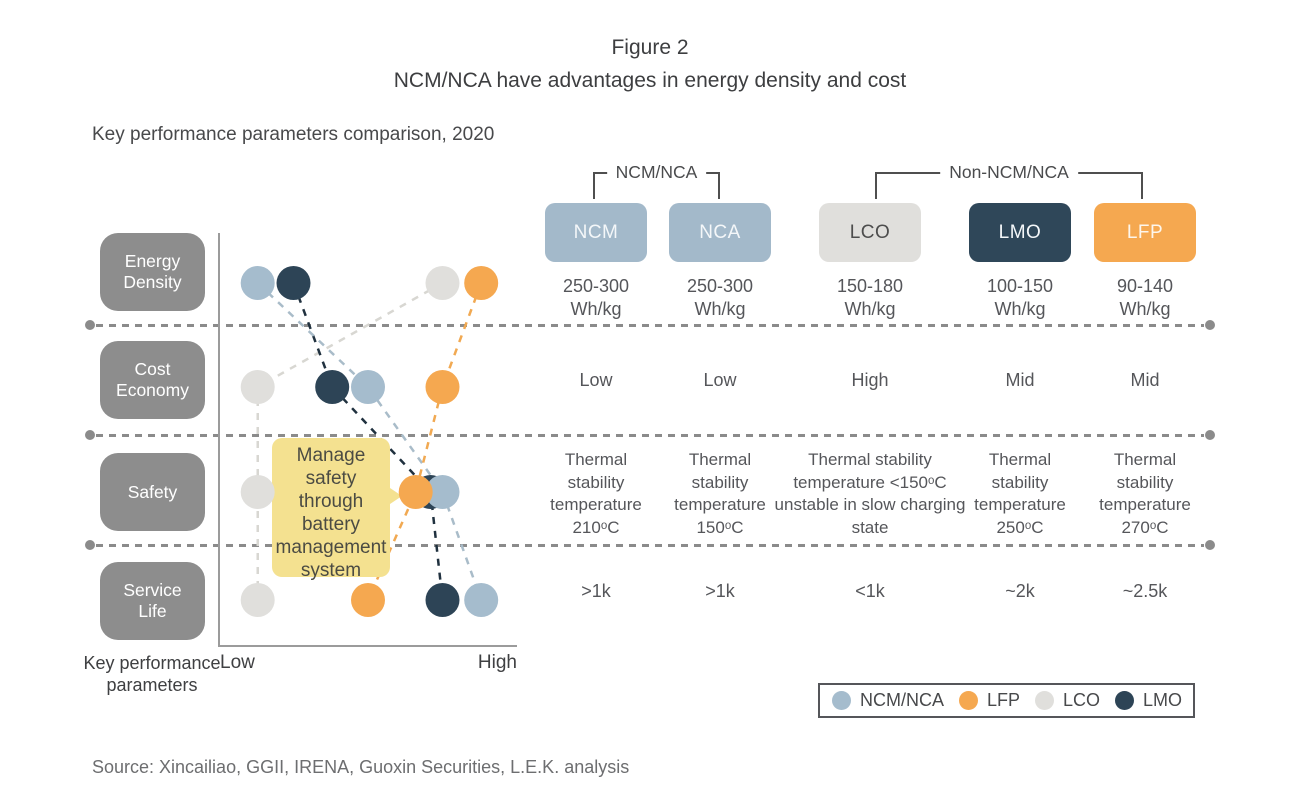  I want to click on dot-lco-safety, so click(257, 492).